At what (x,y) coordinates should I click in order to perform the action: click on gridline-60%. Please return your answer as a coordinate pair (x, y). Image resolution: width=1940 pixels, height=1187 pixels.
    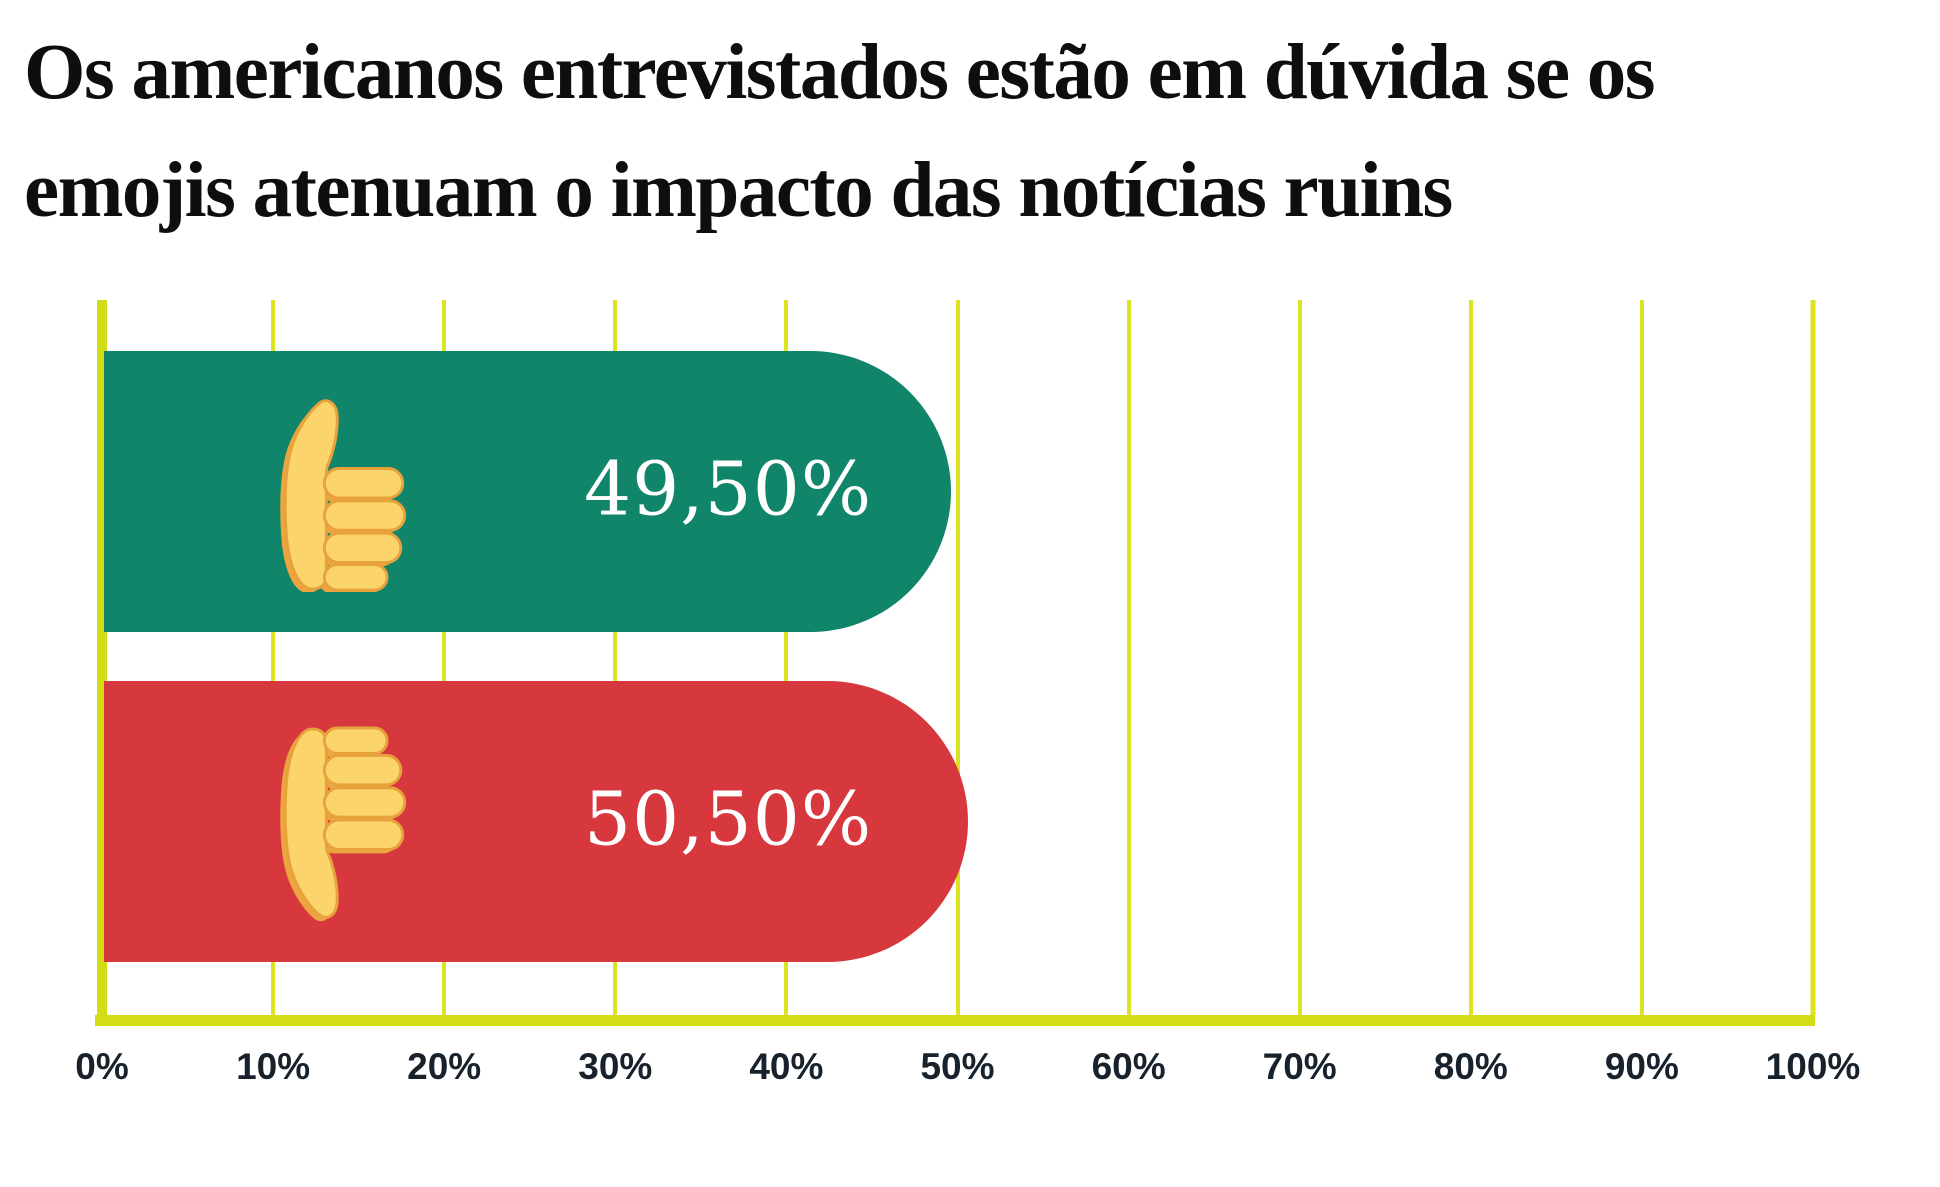
    Looking at the image, I should click on (1128, 657).